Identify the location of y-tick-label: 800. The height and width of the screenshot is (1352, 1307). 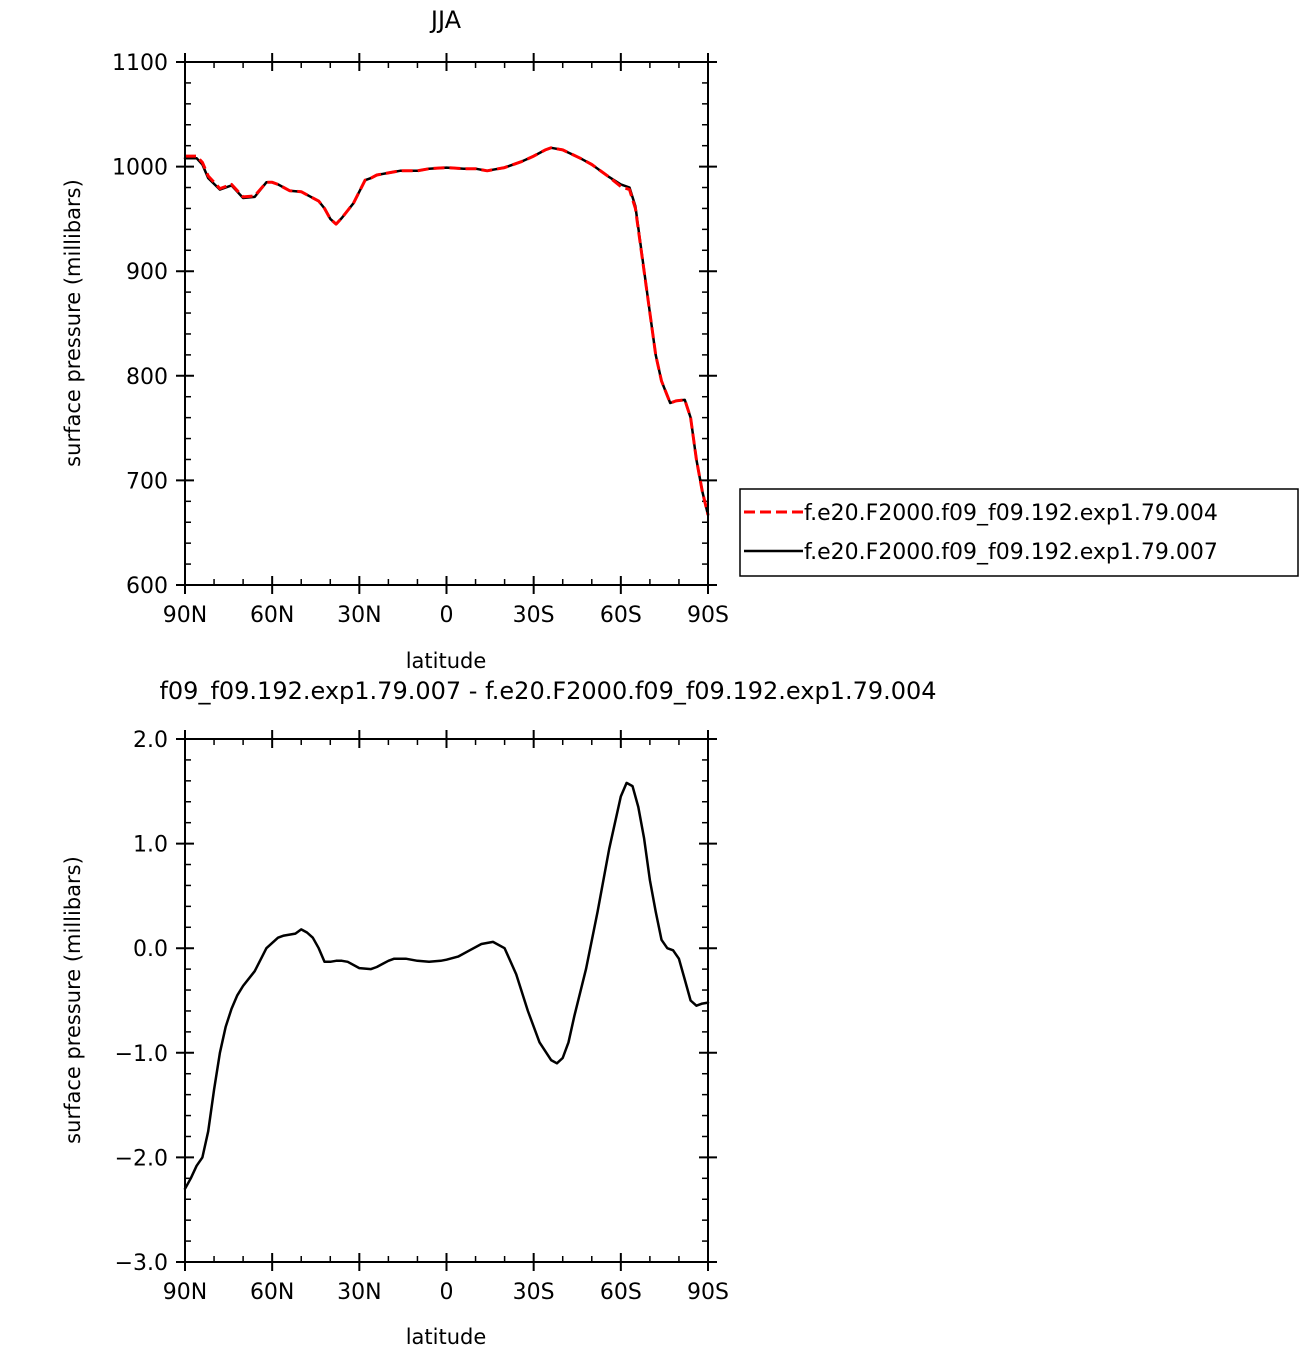
(147, 377).